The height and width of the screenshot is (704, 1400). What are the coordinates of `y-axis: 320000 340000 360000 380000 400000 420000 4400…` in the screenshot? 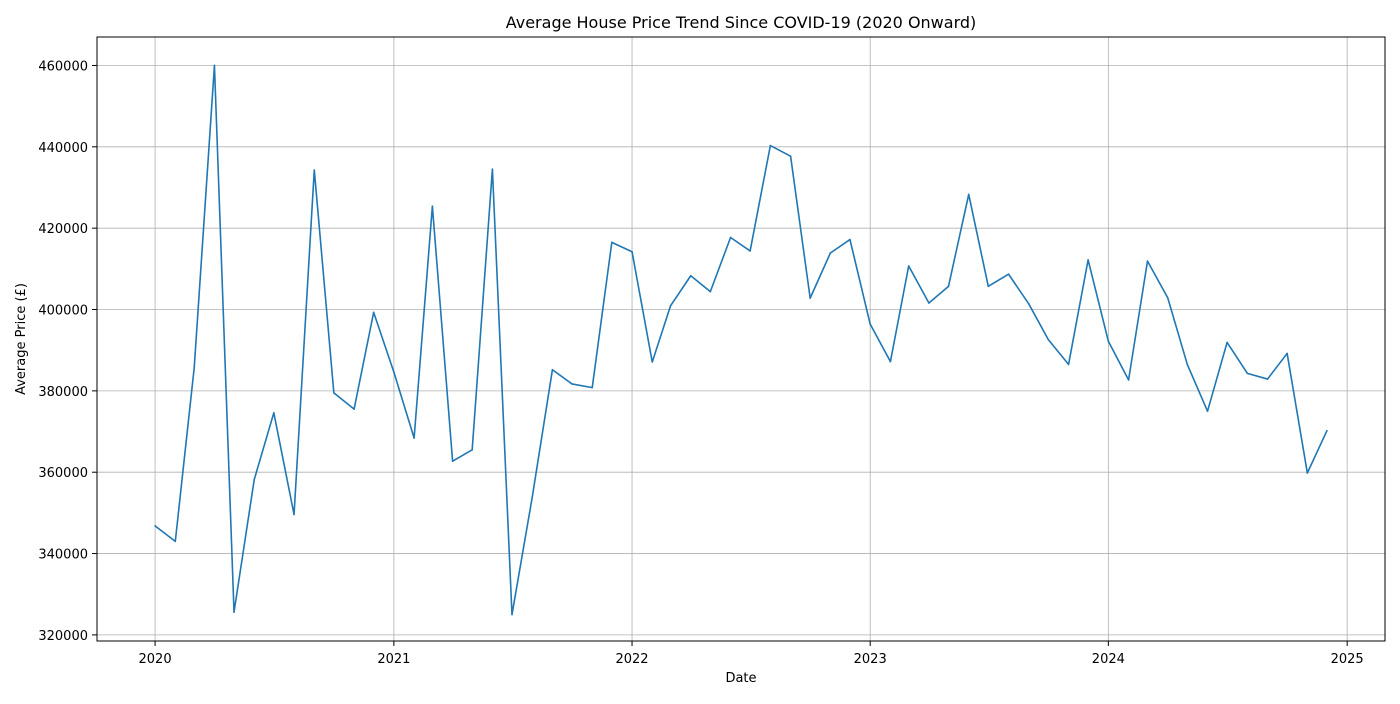 It's located at (67, 351).